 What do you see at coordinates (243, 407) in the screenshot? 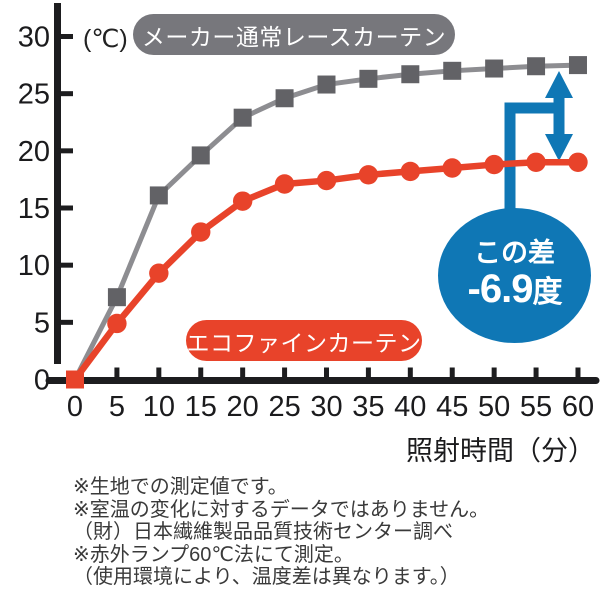
I see `x-tick-label: 20` at bounding box center [243, 407].